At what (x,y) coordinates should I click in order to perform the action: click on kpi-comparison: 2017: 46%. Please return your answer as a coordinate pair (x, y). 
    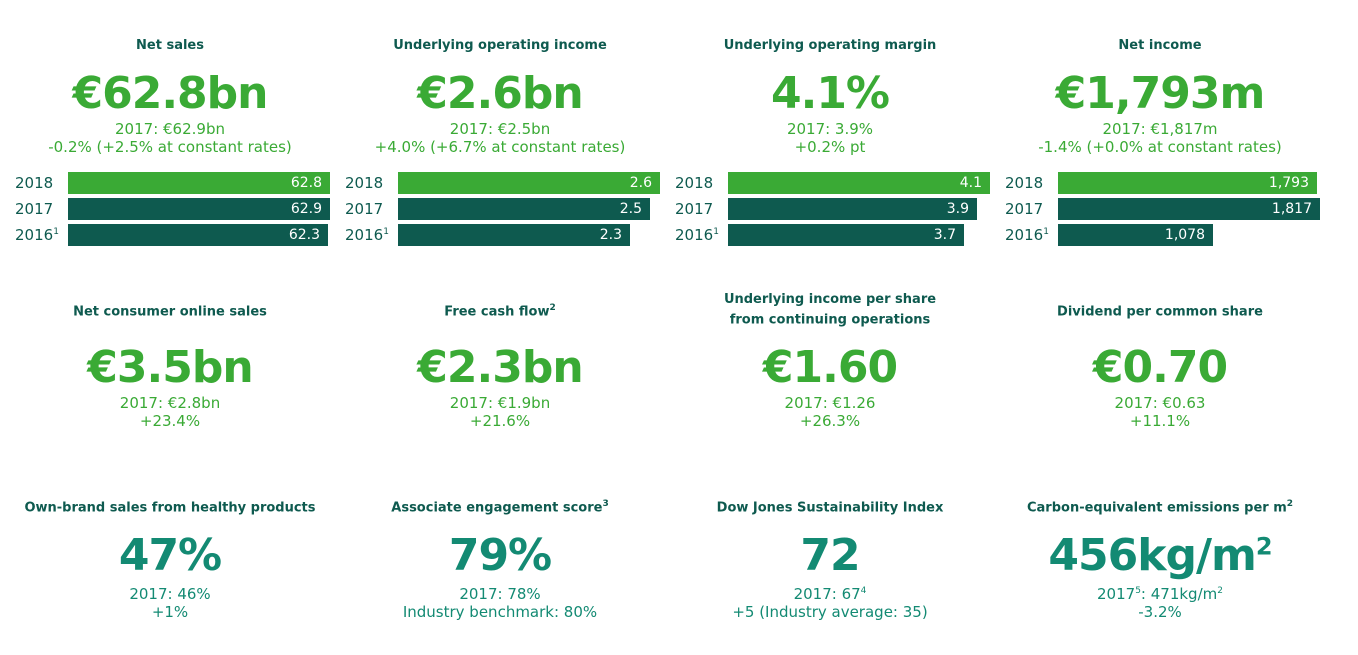
    Looking at the image, I should click on (170, 594).